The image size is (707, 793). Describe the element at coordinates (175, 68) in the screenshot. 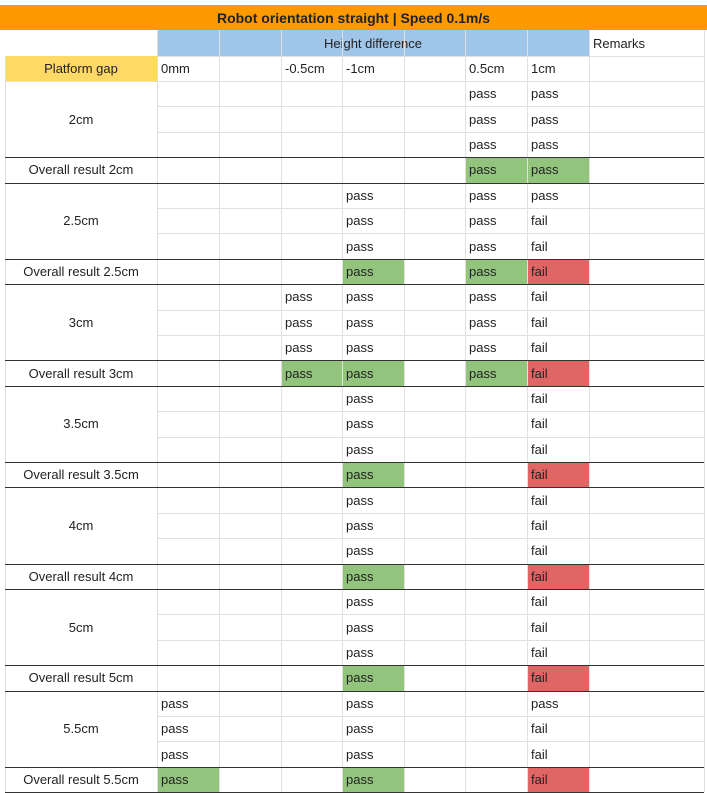

I see `column-header: 0mm` at that location.